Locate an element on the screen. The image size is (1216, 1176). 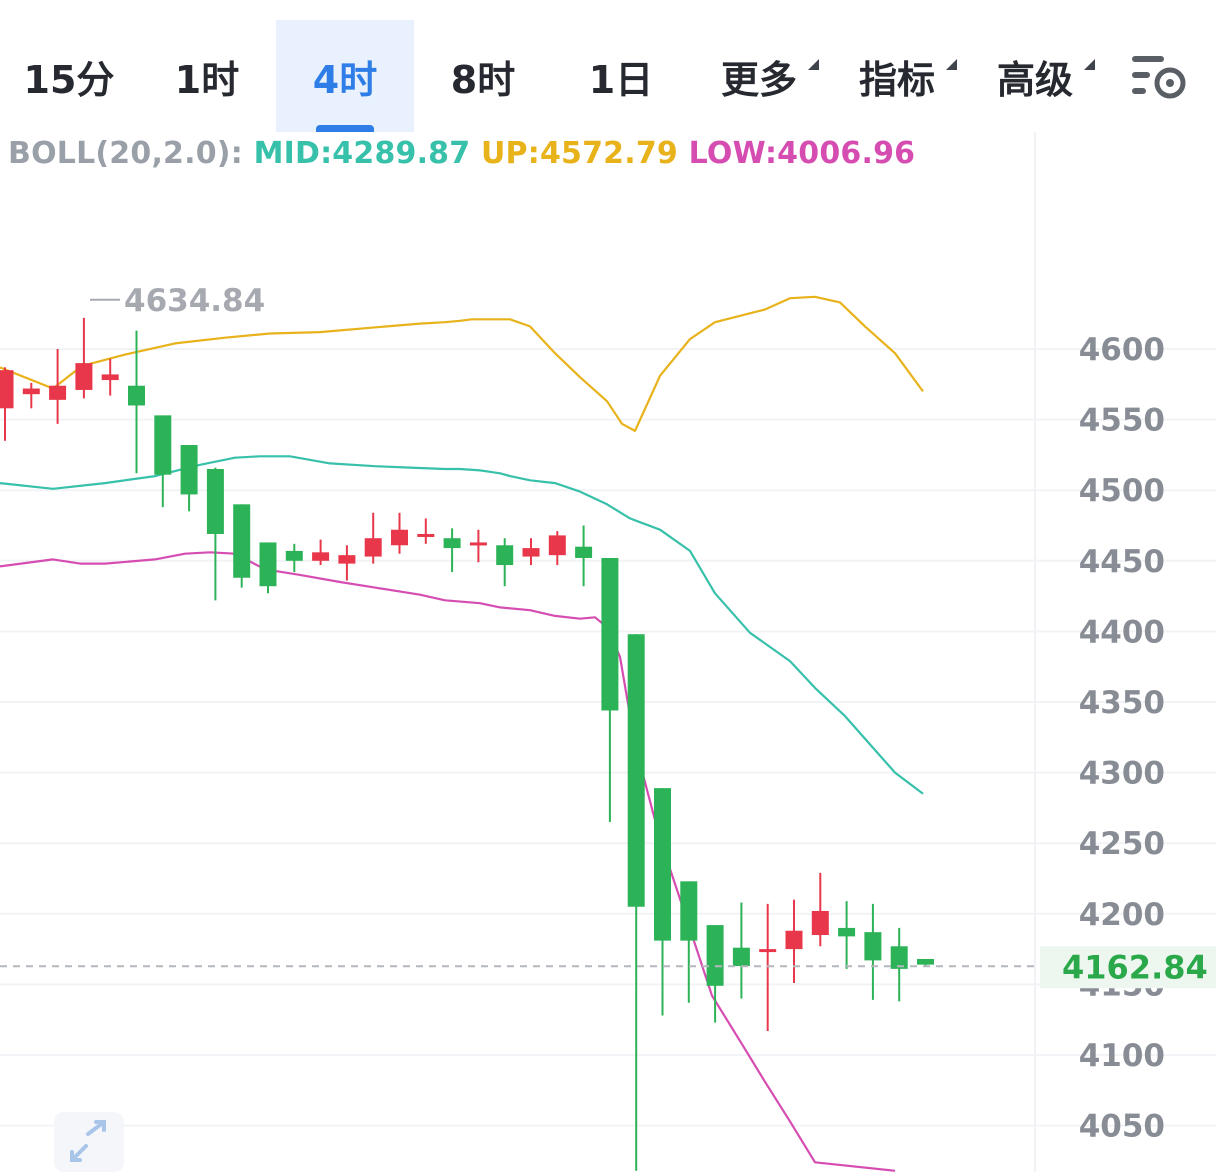
y-tick-label: 4450 is located at coordinates (1122, 562).